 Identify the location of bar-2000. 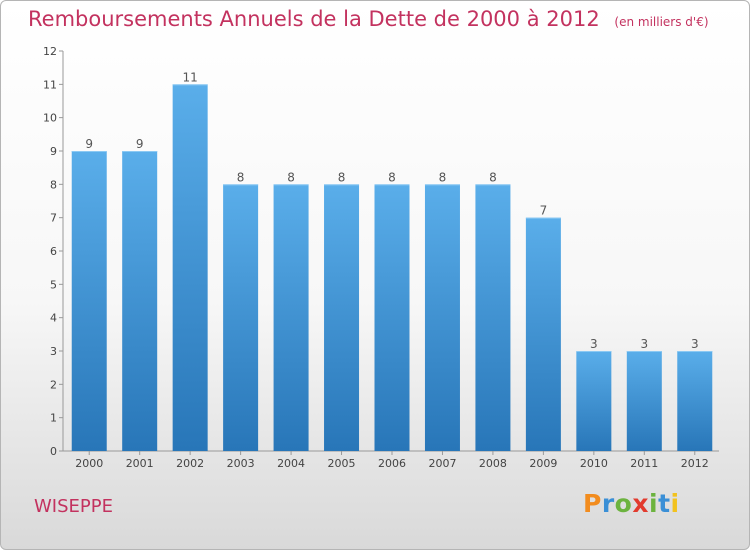
(89, 301).